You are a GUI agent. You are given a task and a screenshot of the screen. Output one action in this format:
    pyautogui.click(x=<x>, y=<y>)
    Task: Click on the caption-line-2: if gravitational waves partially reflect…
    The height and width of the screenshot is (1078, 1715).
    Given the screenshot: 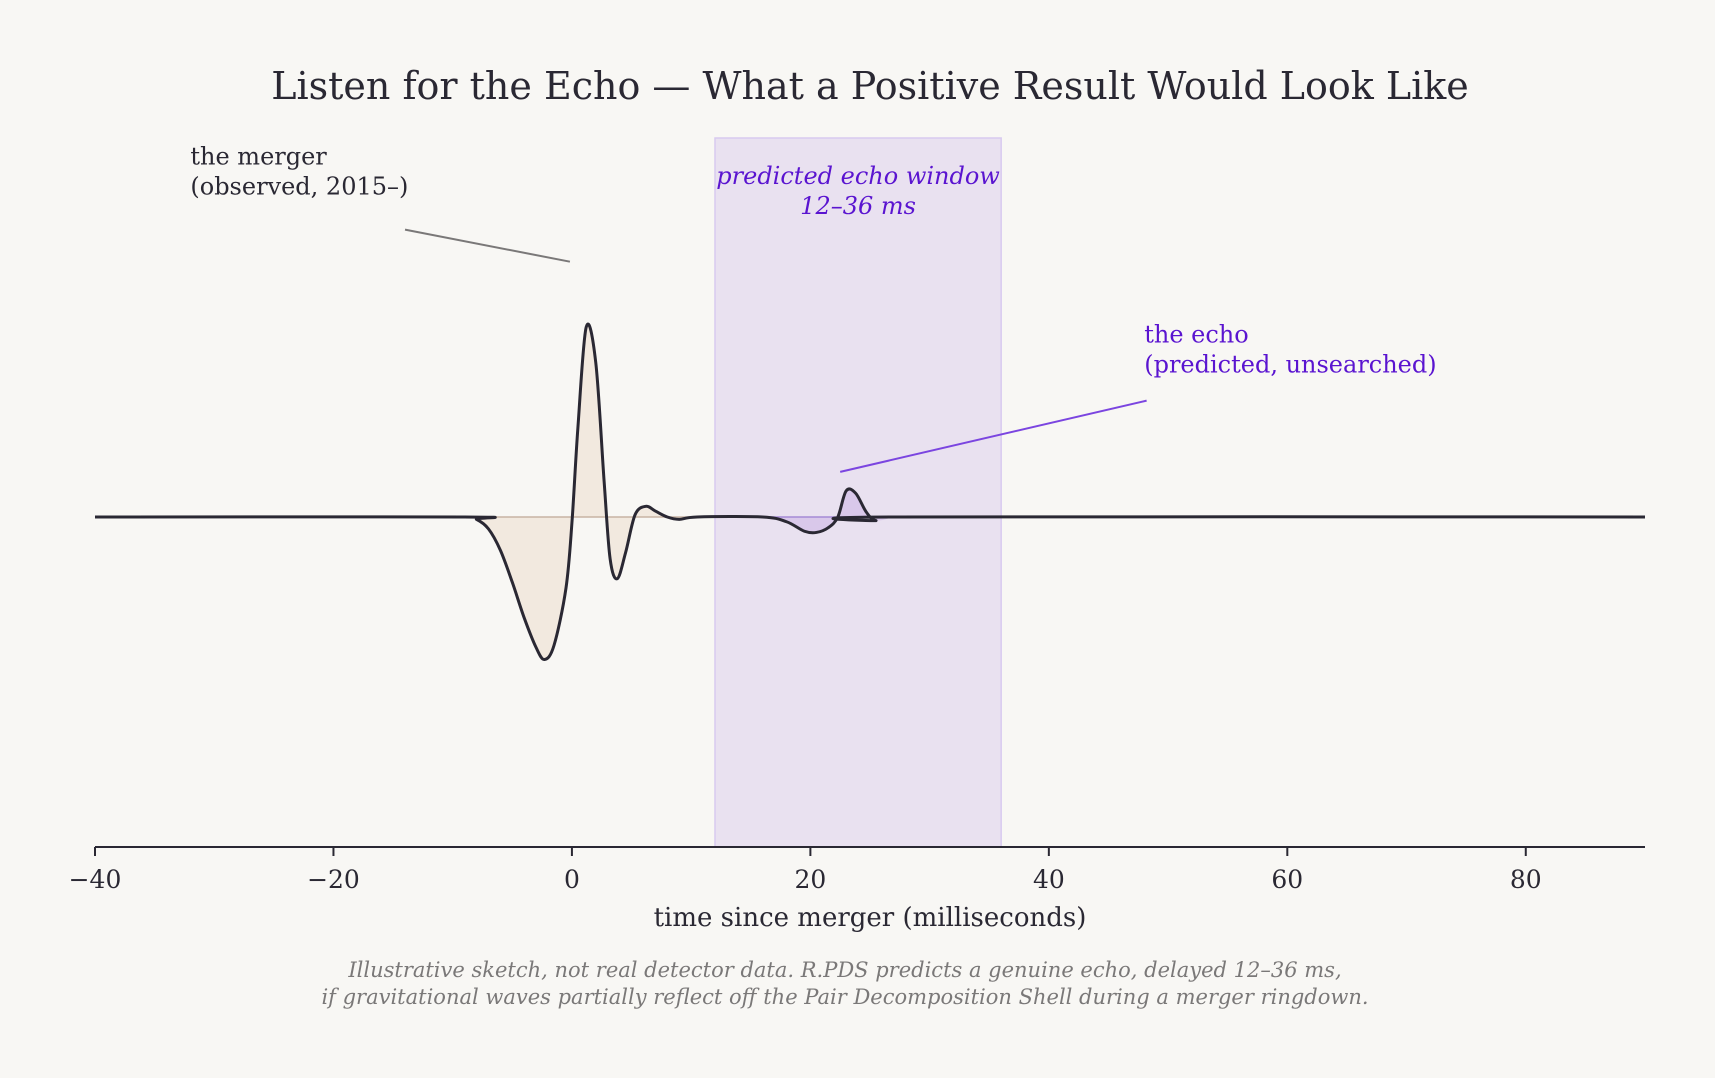 What is the action you would take?
    pyautogui.click(x=844, y=997)
    